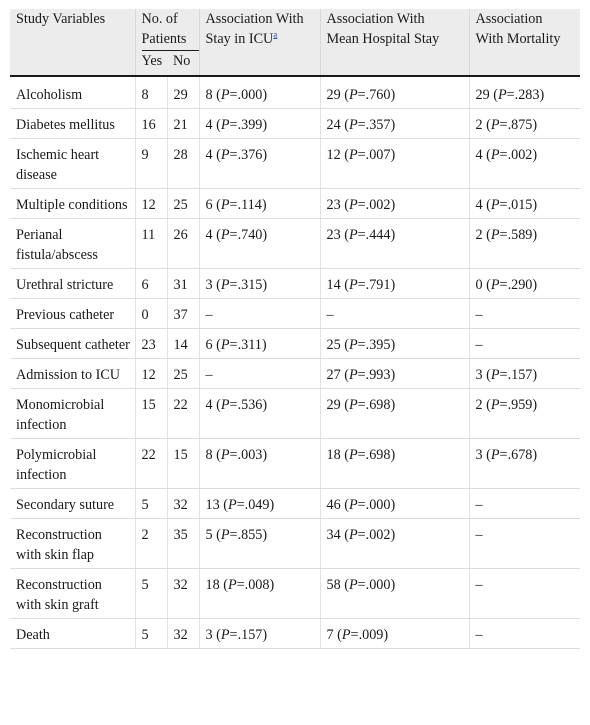 The height and width of the screenshot is (725, 590). What do you see at coordinates (275, 34) in the screenshot?
I see `footnote-link-a: a` at bounding box center [275, 34].